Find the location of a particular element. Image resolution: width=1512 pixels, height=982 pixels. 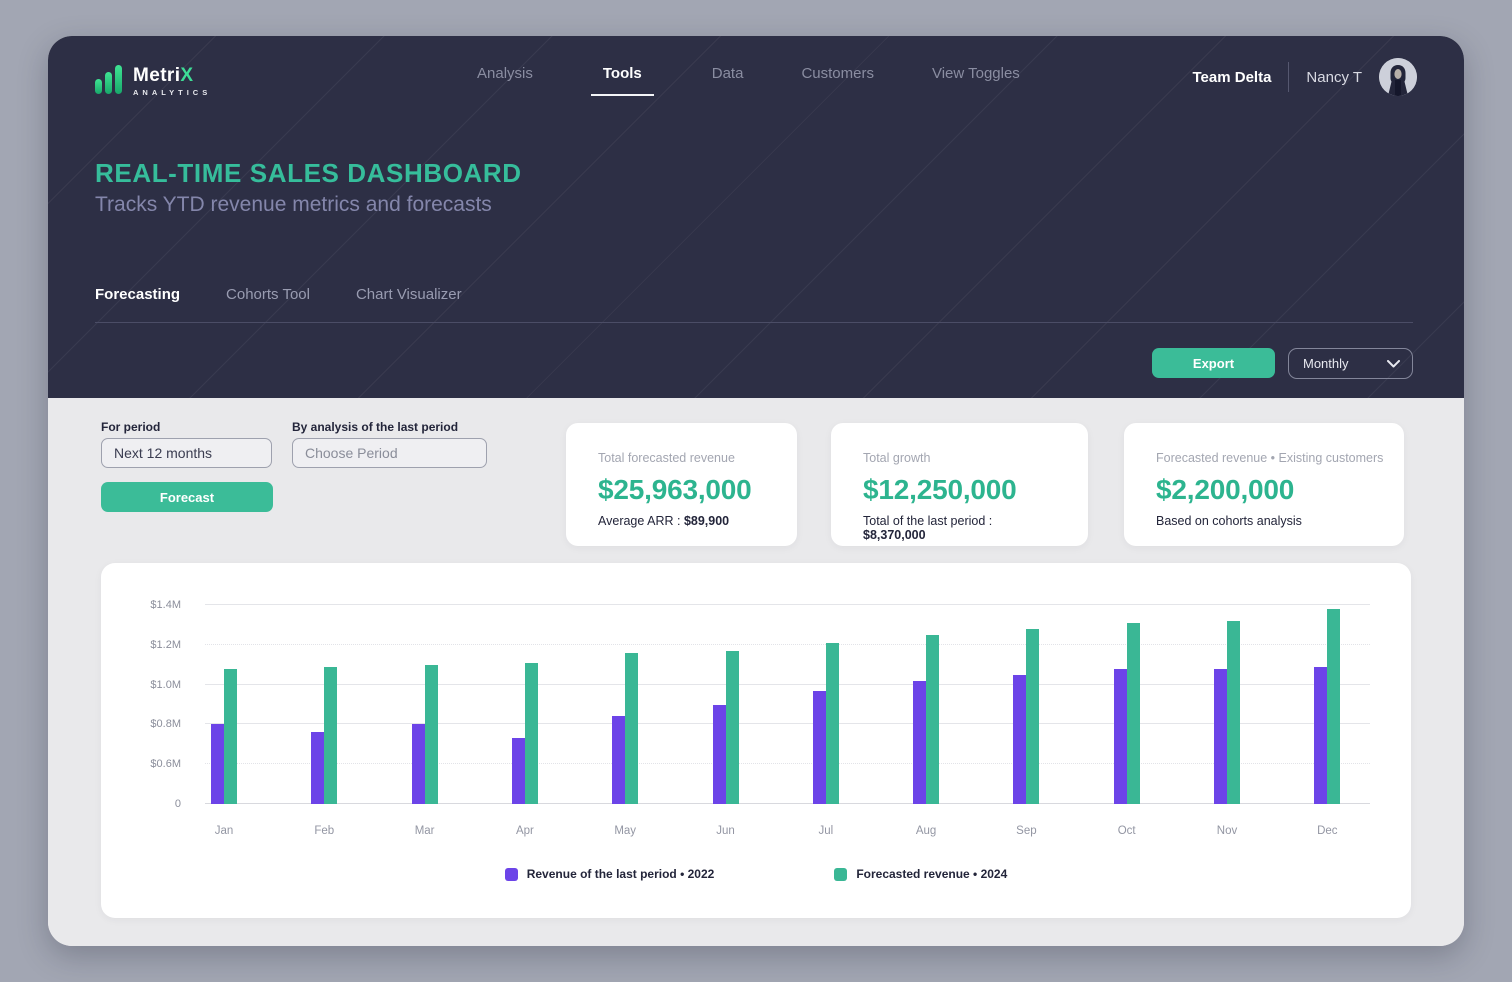

nav-item-analysis: Analysis is located at coordinates (505, 73).